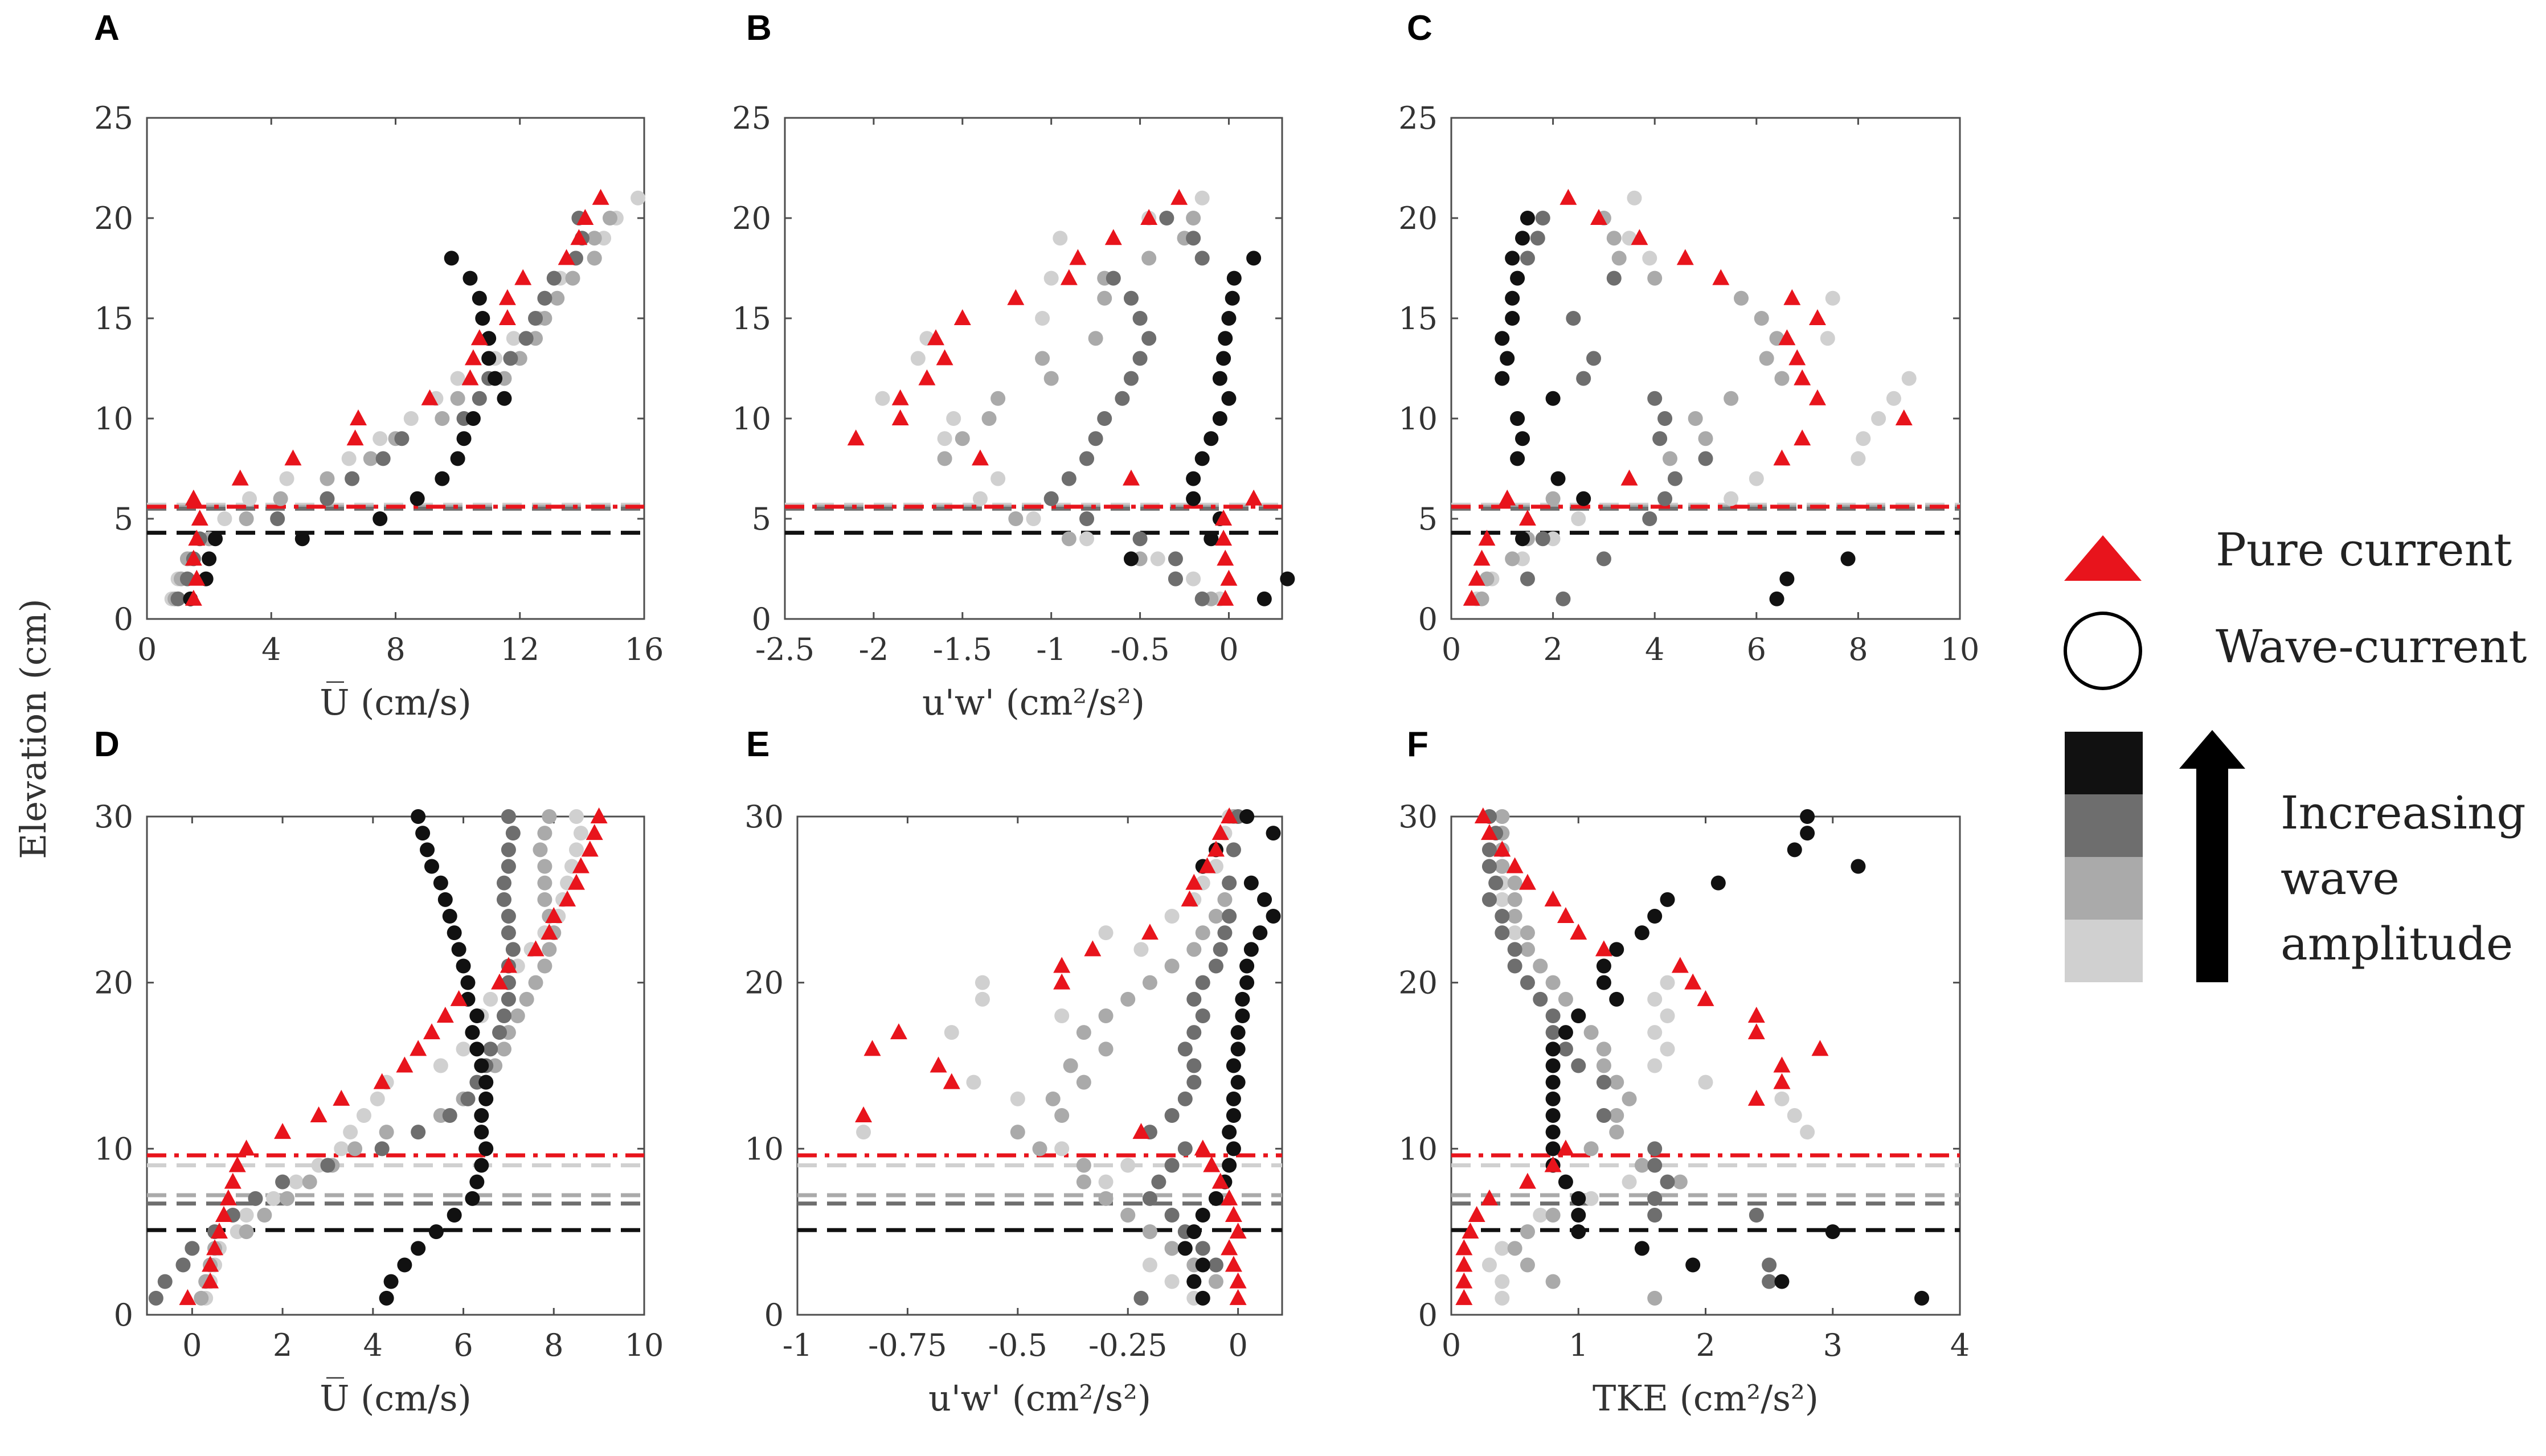 The image size is (2546, 1456). What do you see at coordinates (33, 728) in the screenshot?
I see `y-axis-title: Elevation (cm)` at bounding box center [33, 728].